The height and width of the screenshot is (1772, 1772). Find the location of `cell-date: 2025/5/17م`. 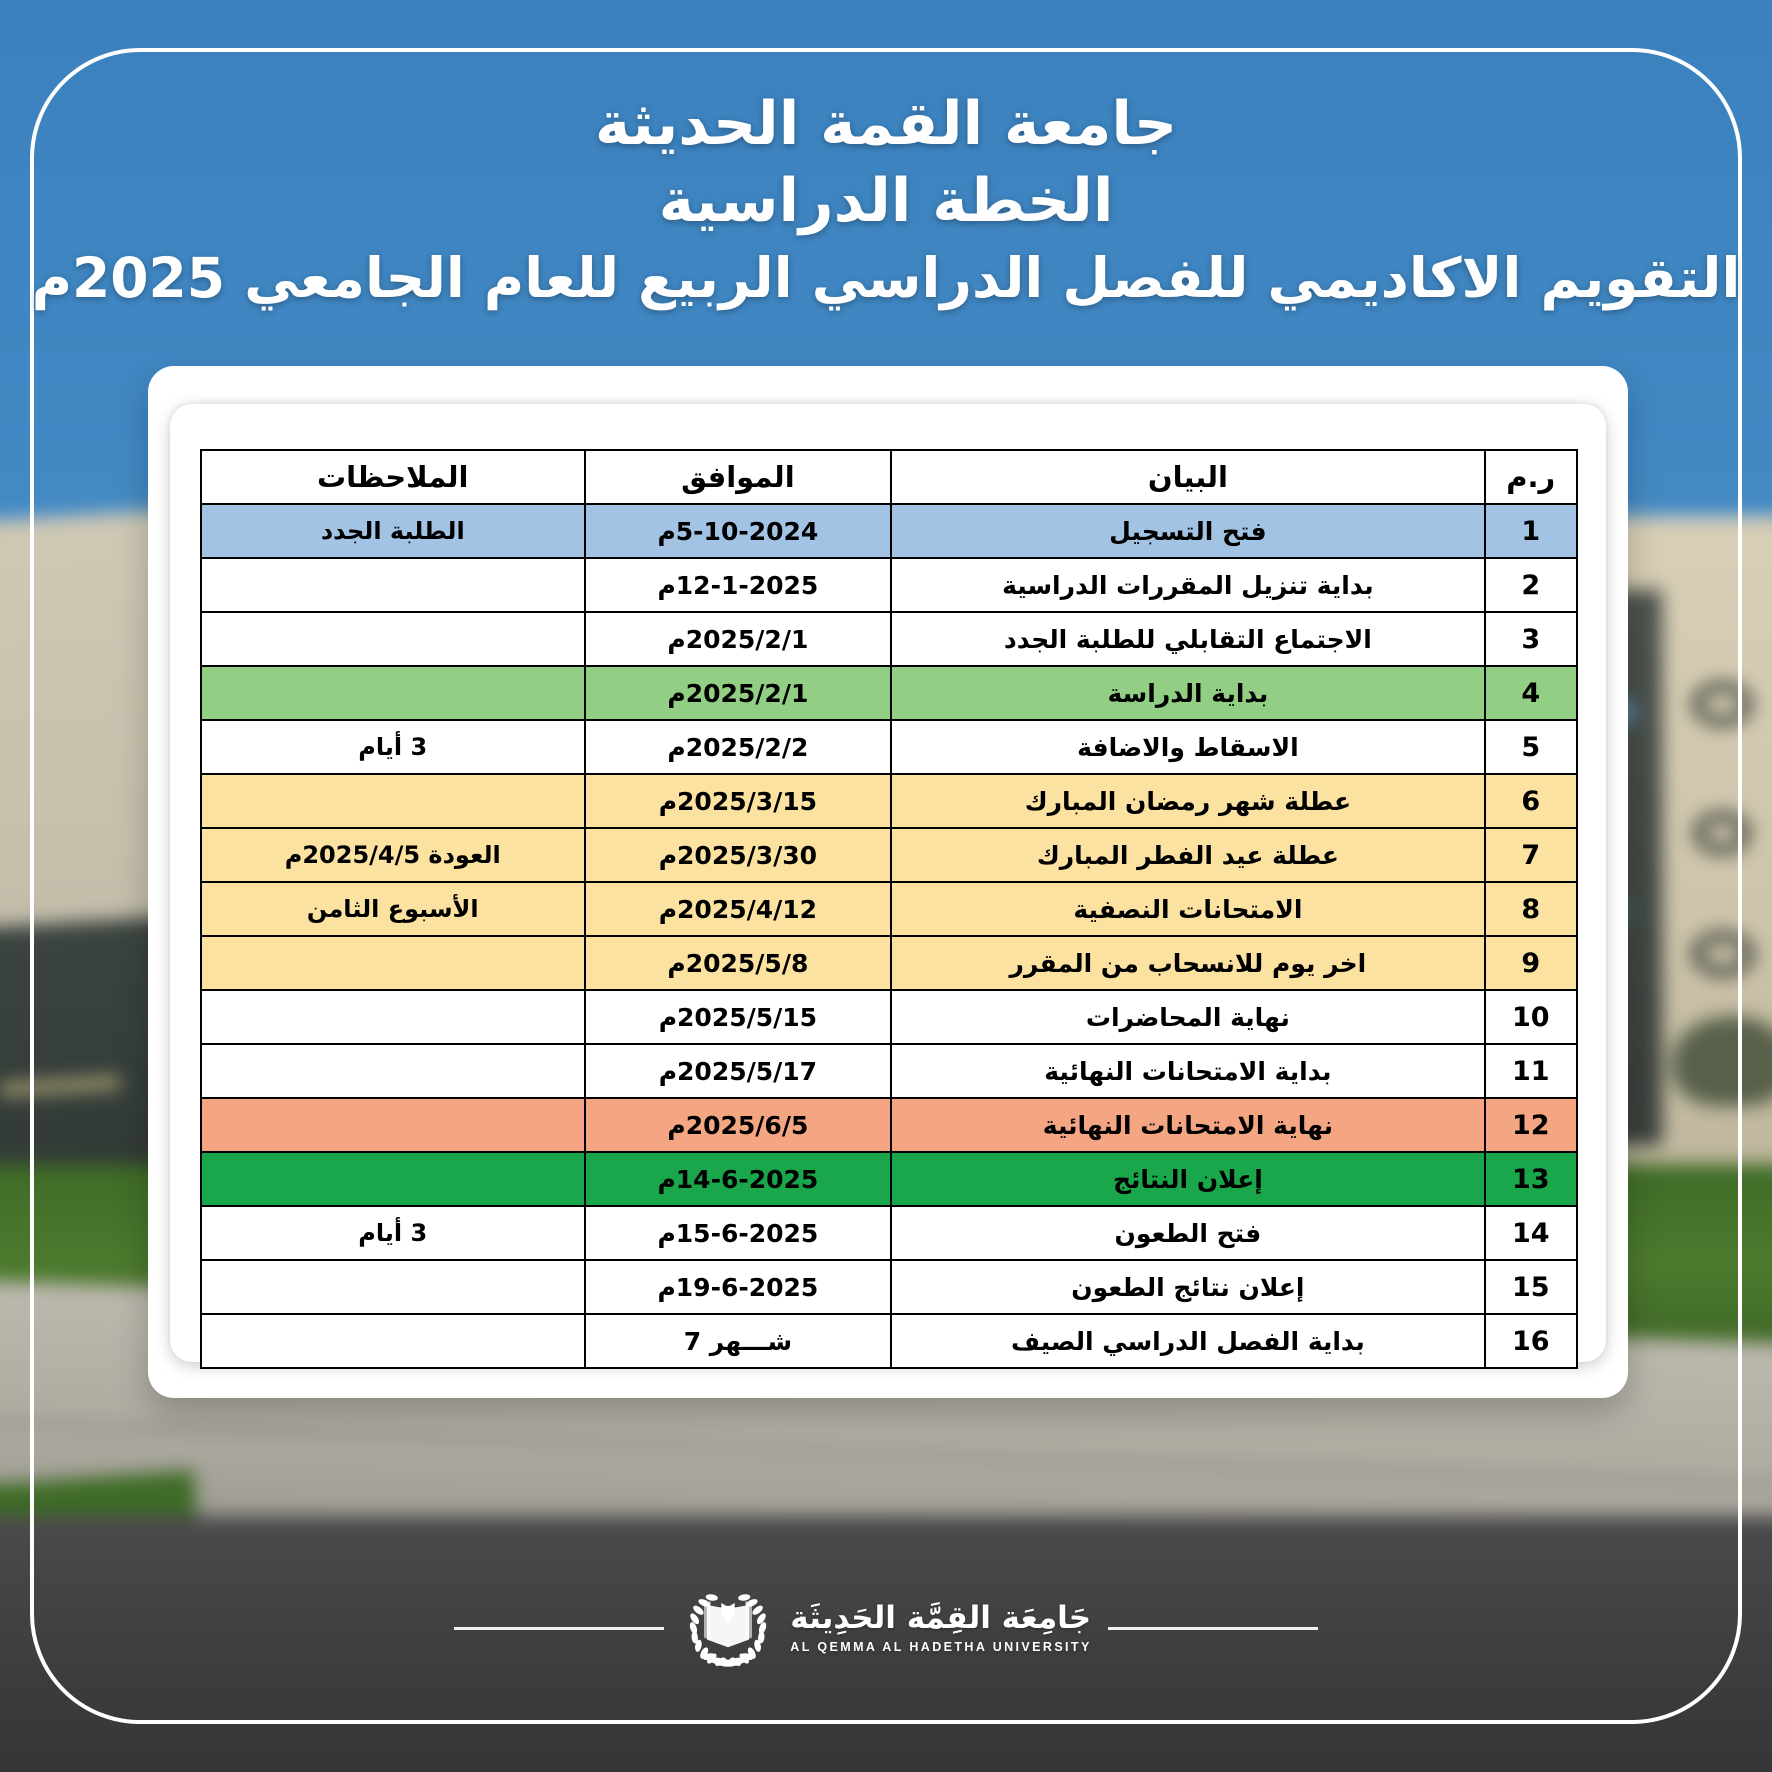

cell-date: 2025/5/17م is located at coordinates (738, 1071).